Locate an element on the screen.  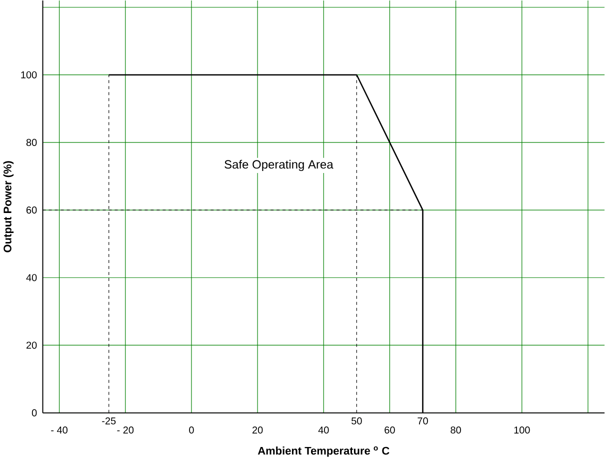
annotation: Safe Operating Area is located at coordinates (279, 165).